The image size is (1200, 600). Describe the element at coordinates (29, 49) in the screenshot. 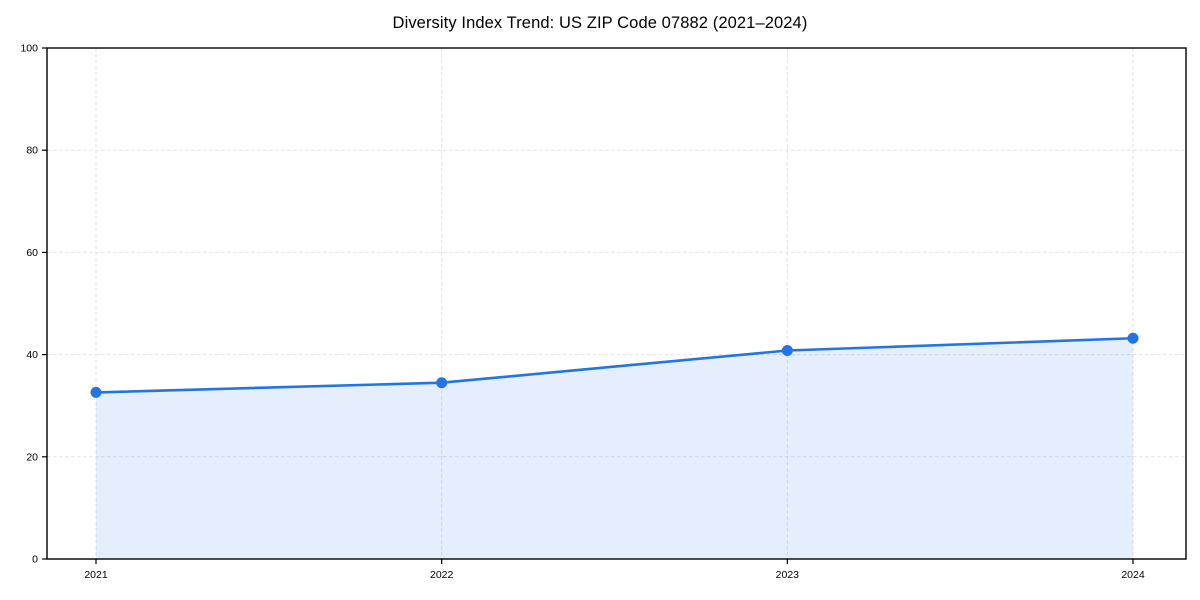

I see `y-tick-label: 100` at that location.